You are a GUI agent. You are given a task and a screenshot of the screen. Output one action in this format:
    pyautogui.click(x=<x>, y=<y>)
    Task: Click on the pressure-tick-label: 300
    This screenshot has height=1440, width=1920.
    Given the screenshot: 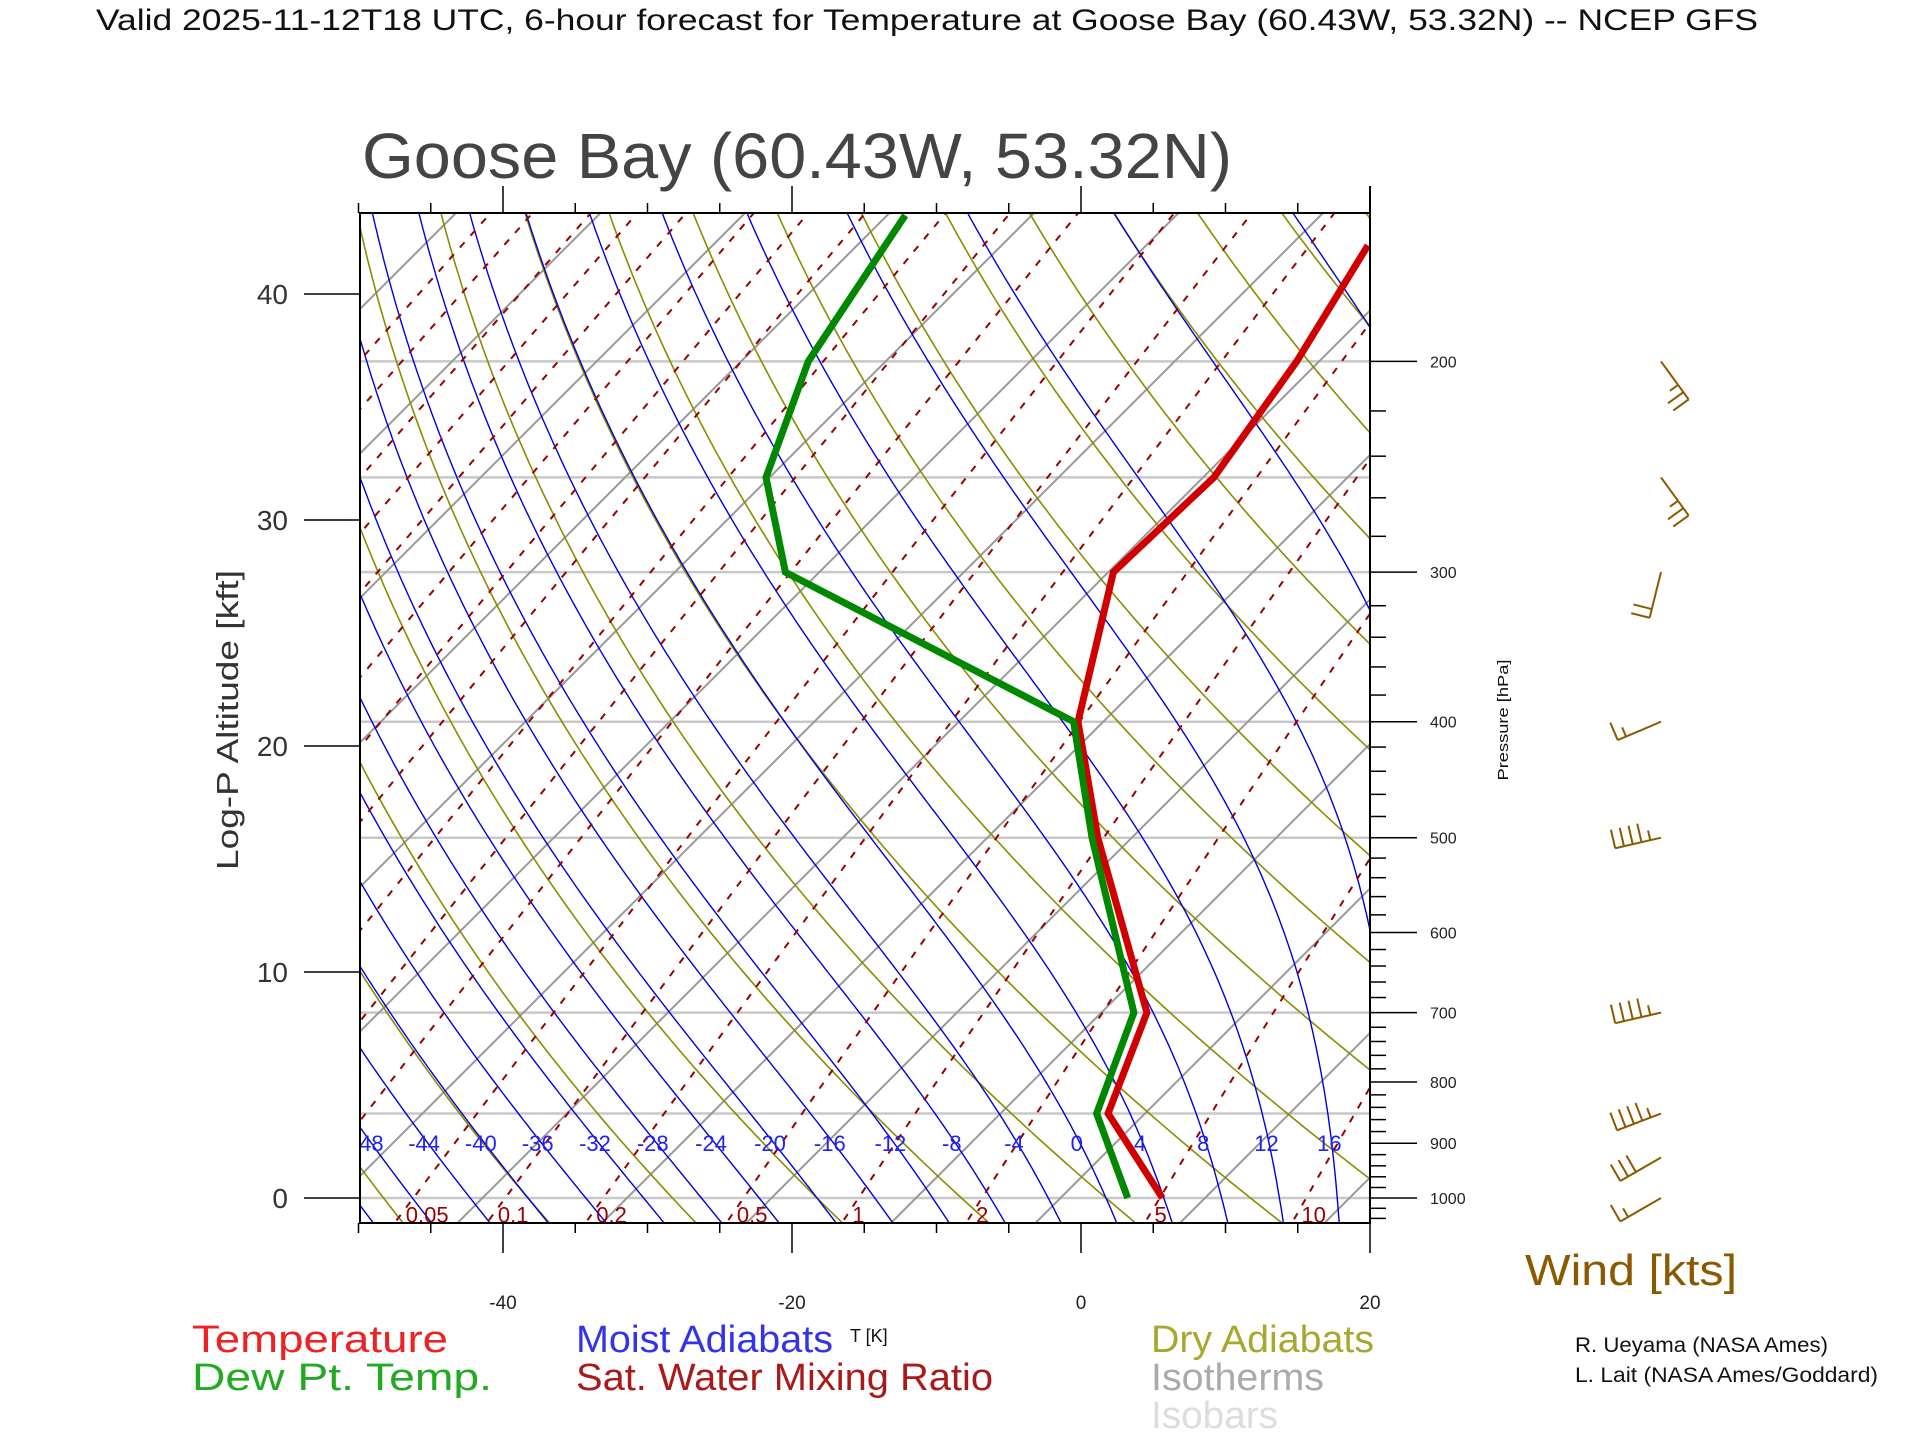 What is the action you would take?
    pyautogui.click(x=1443, y=573)
    